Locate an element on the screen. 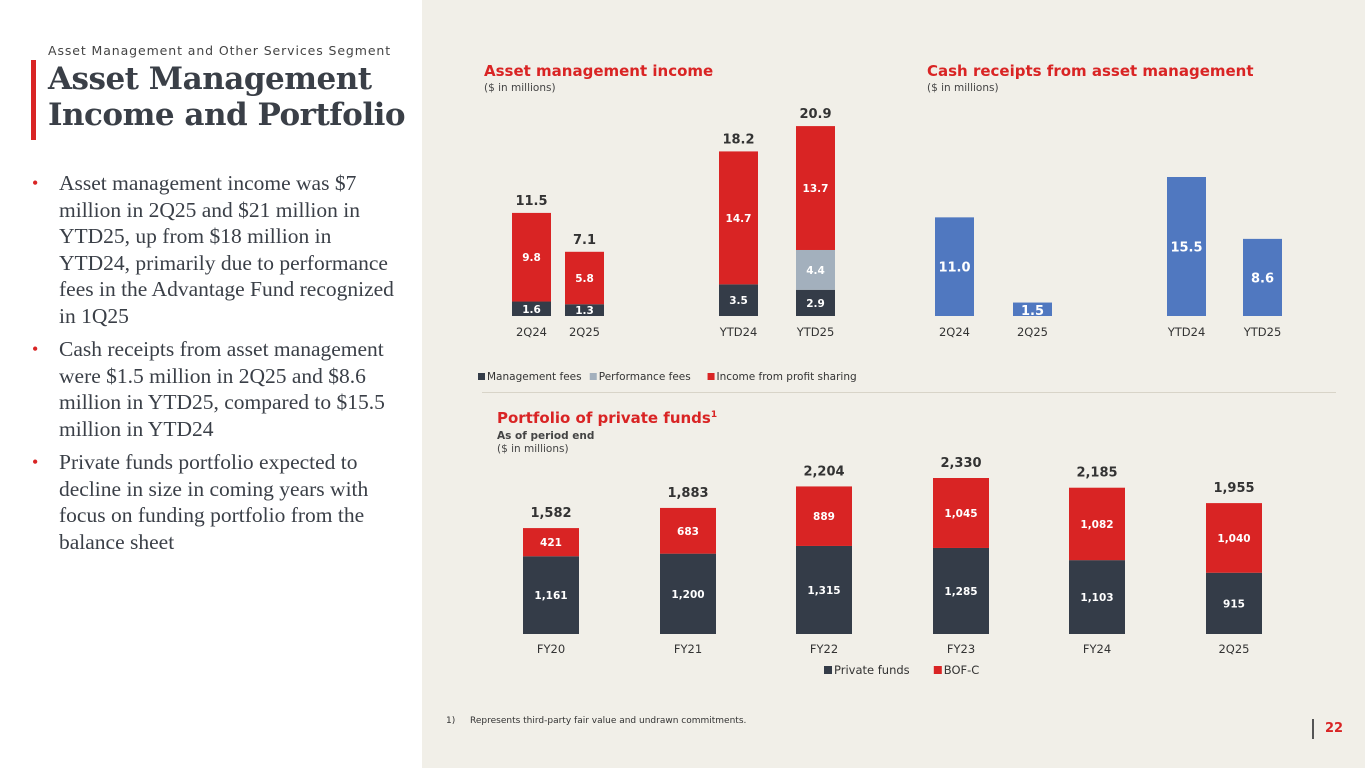  title-line-2: Income and Portfolio is located at coordinates (227, 115).